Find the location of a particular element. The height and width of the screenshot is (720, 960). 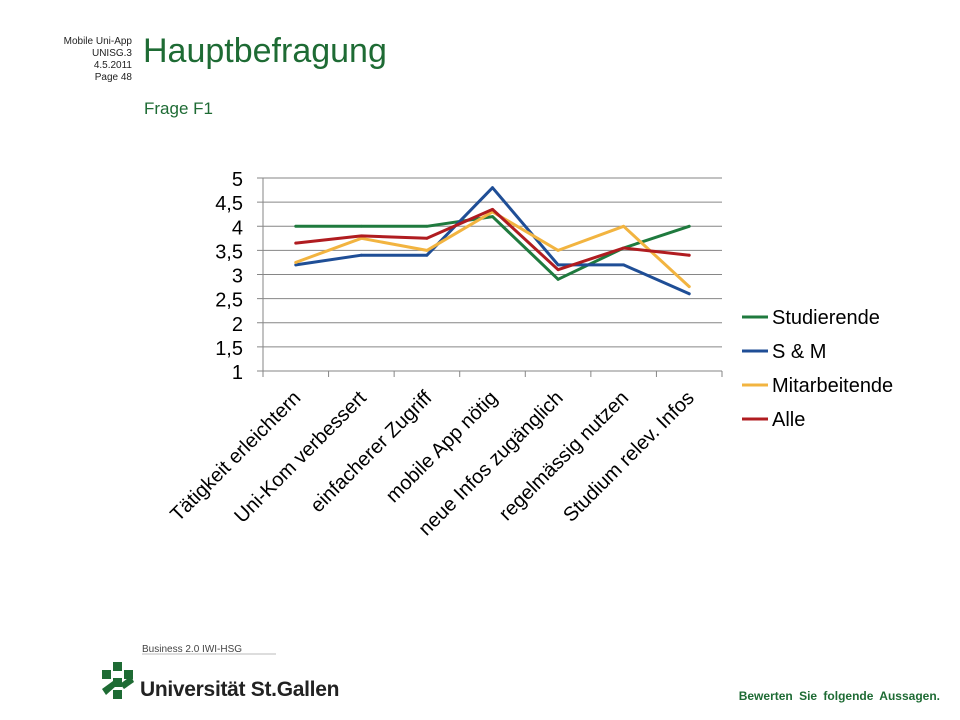

x-tick-label: einfacherer Zugriff is located at coordinates (371, 452).